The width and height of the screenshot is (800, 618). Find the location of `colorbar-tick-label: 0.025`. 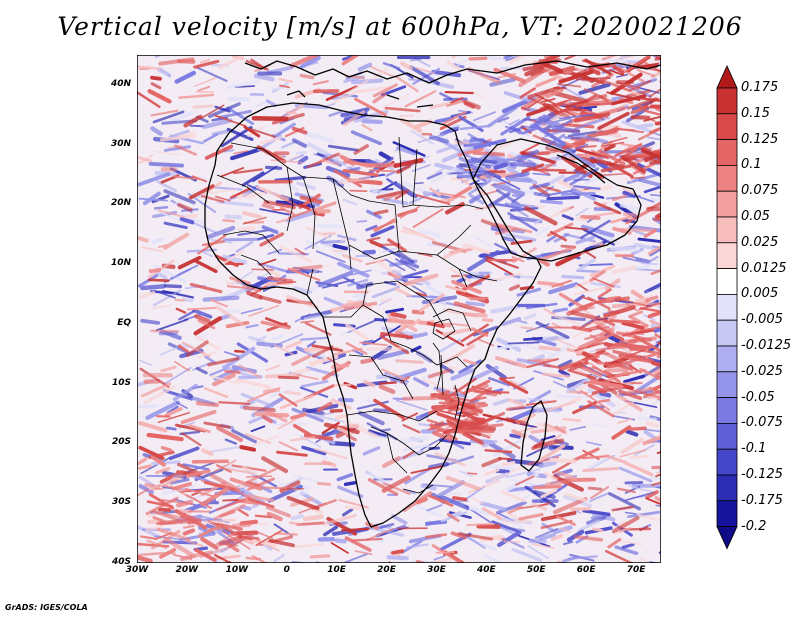

colorbar-tick-label: 0.025 is located at coordinates (760, 242).